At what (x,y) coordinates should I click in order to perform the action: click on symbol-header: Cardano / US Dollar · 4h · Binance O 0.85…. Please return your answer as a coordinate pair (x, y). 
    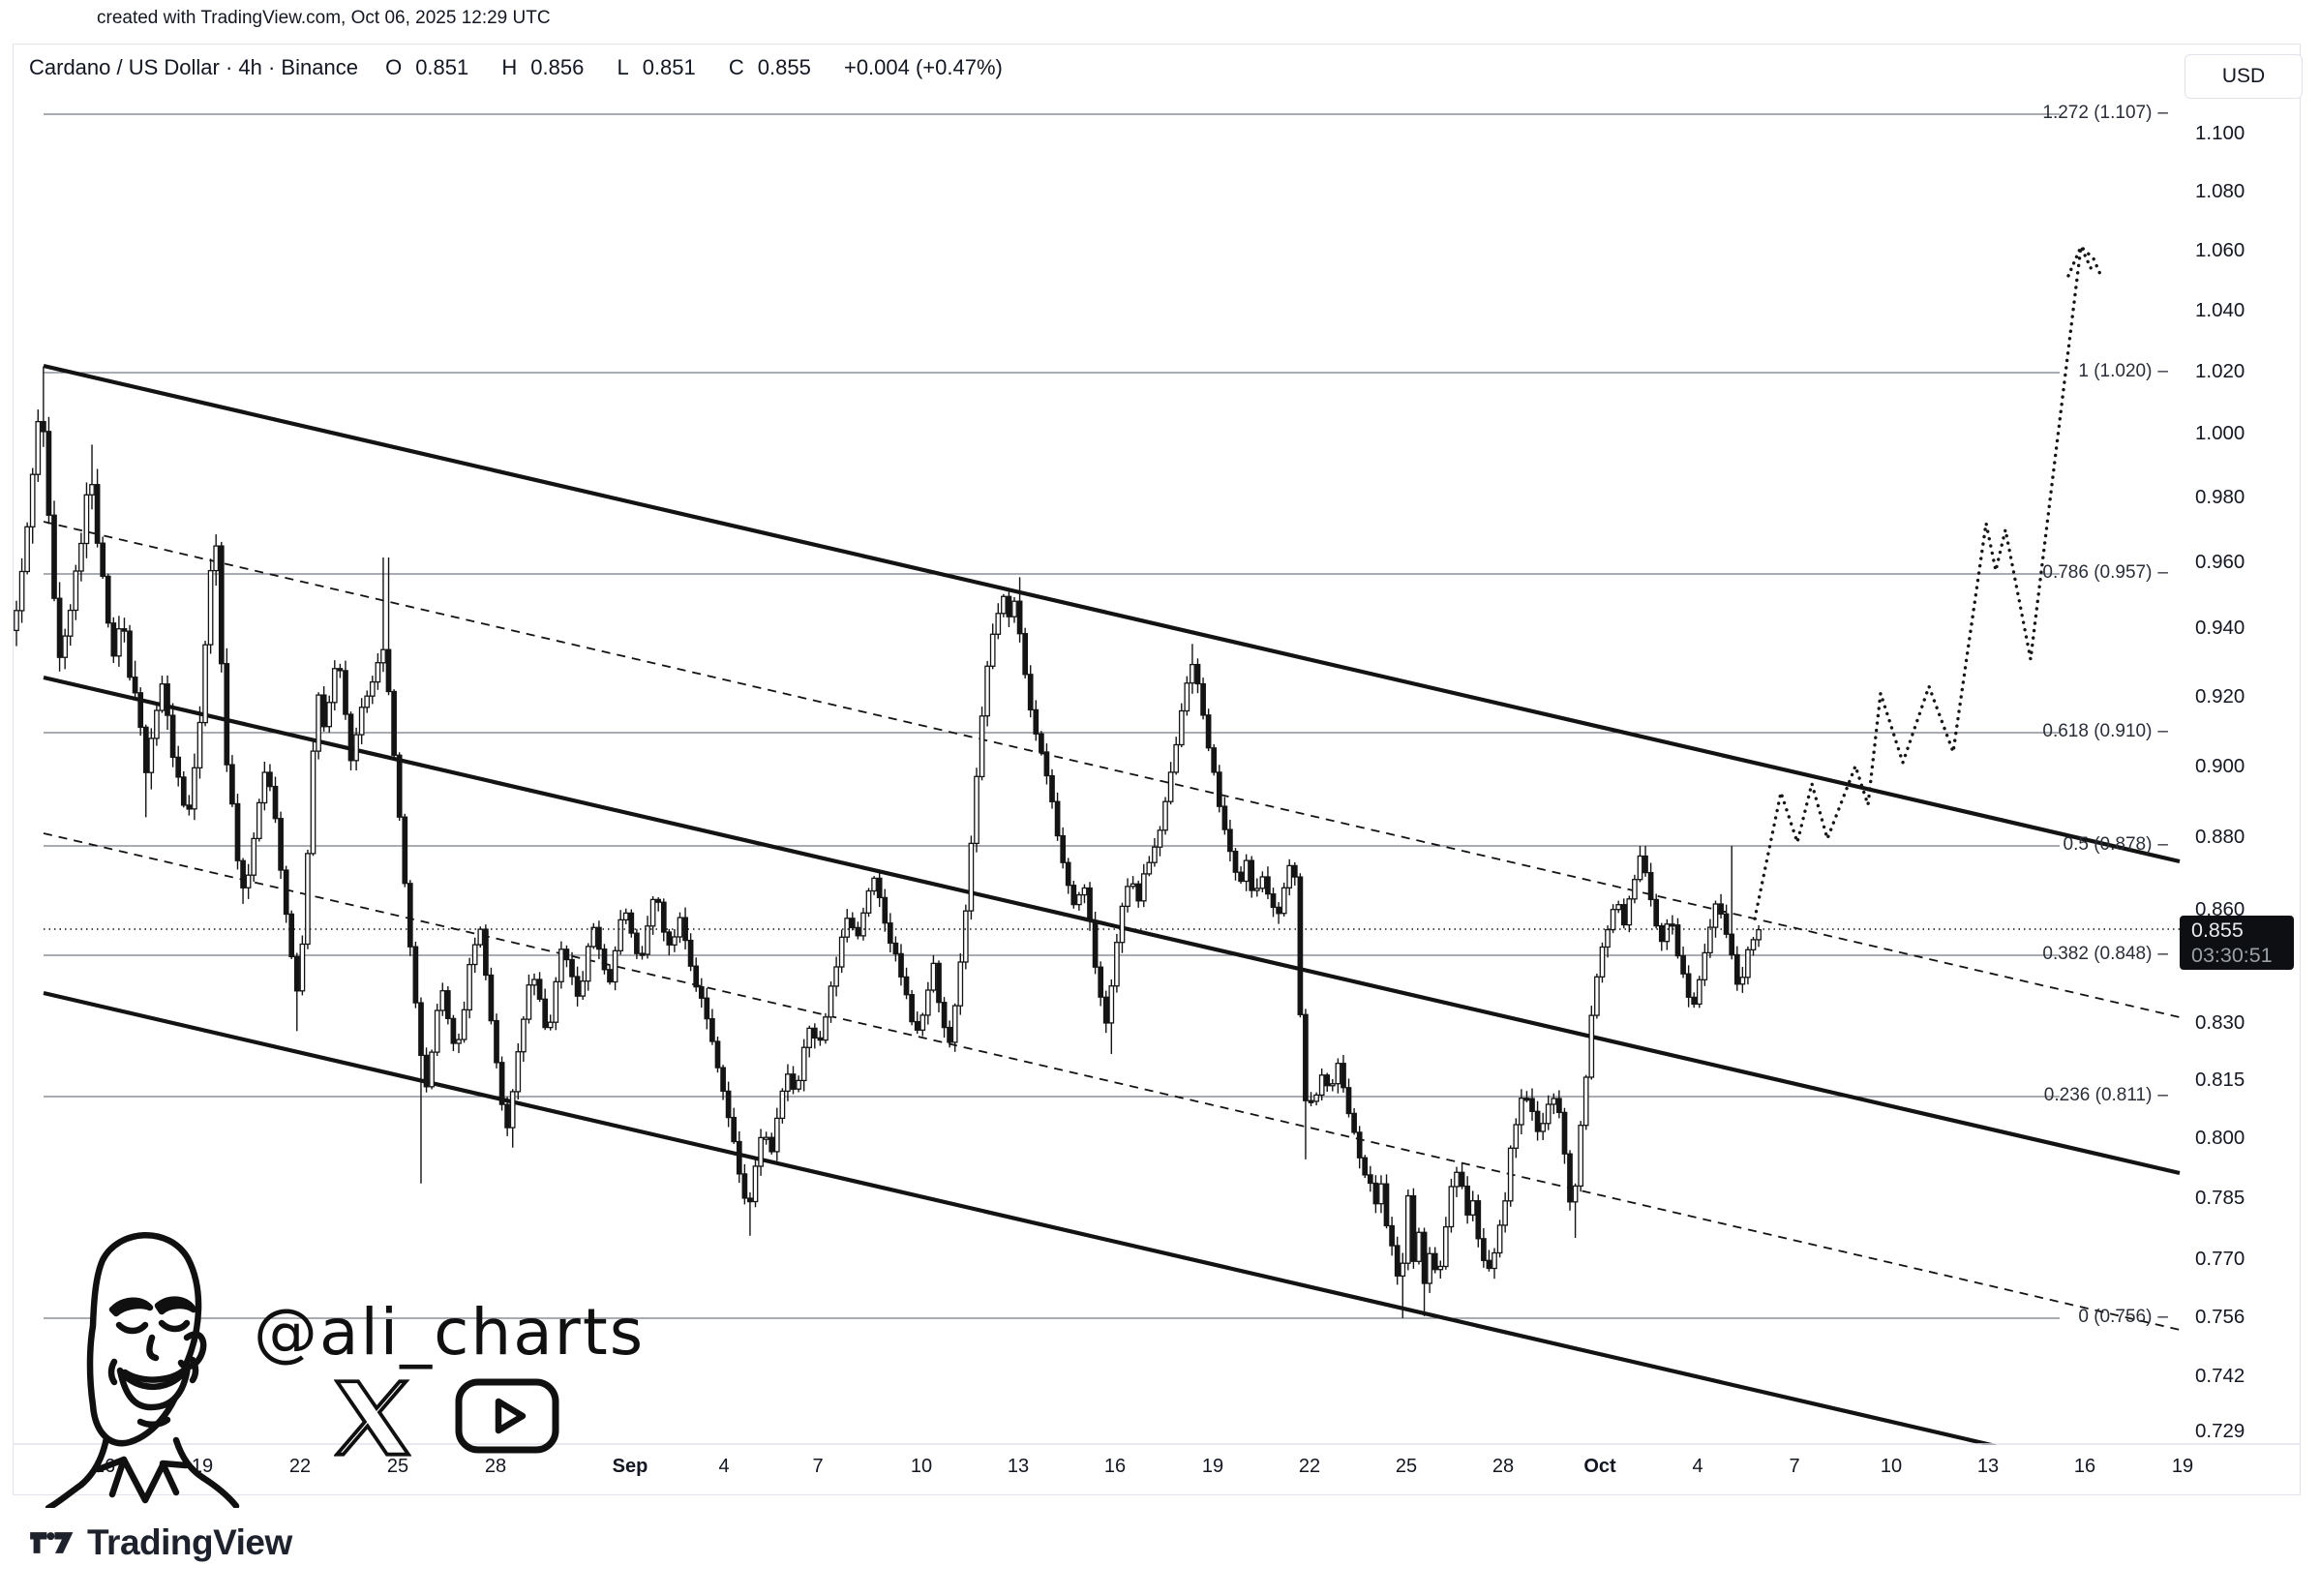
    Looking at the image, I should click on (522, 67).